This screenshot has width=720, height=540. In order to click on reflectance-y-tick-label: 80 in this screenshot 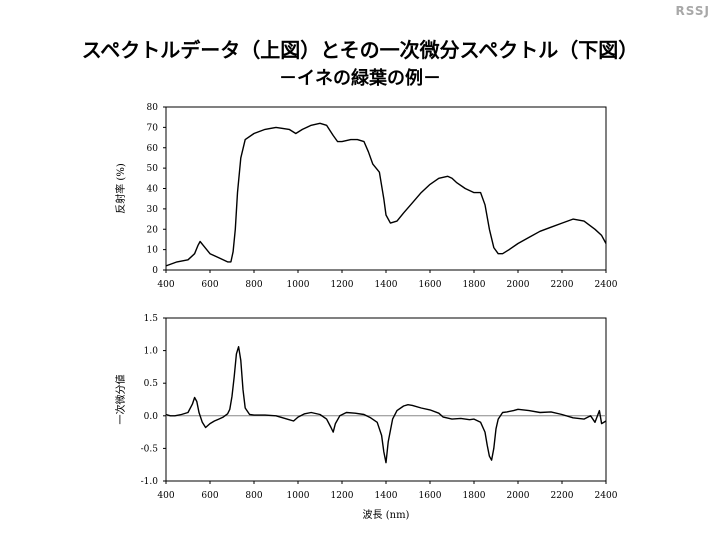, I will do `click(153, 108)`.